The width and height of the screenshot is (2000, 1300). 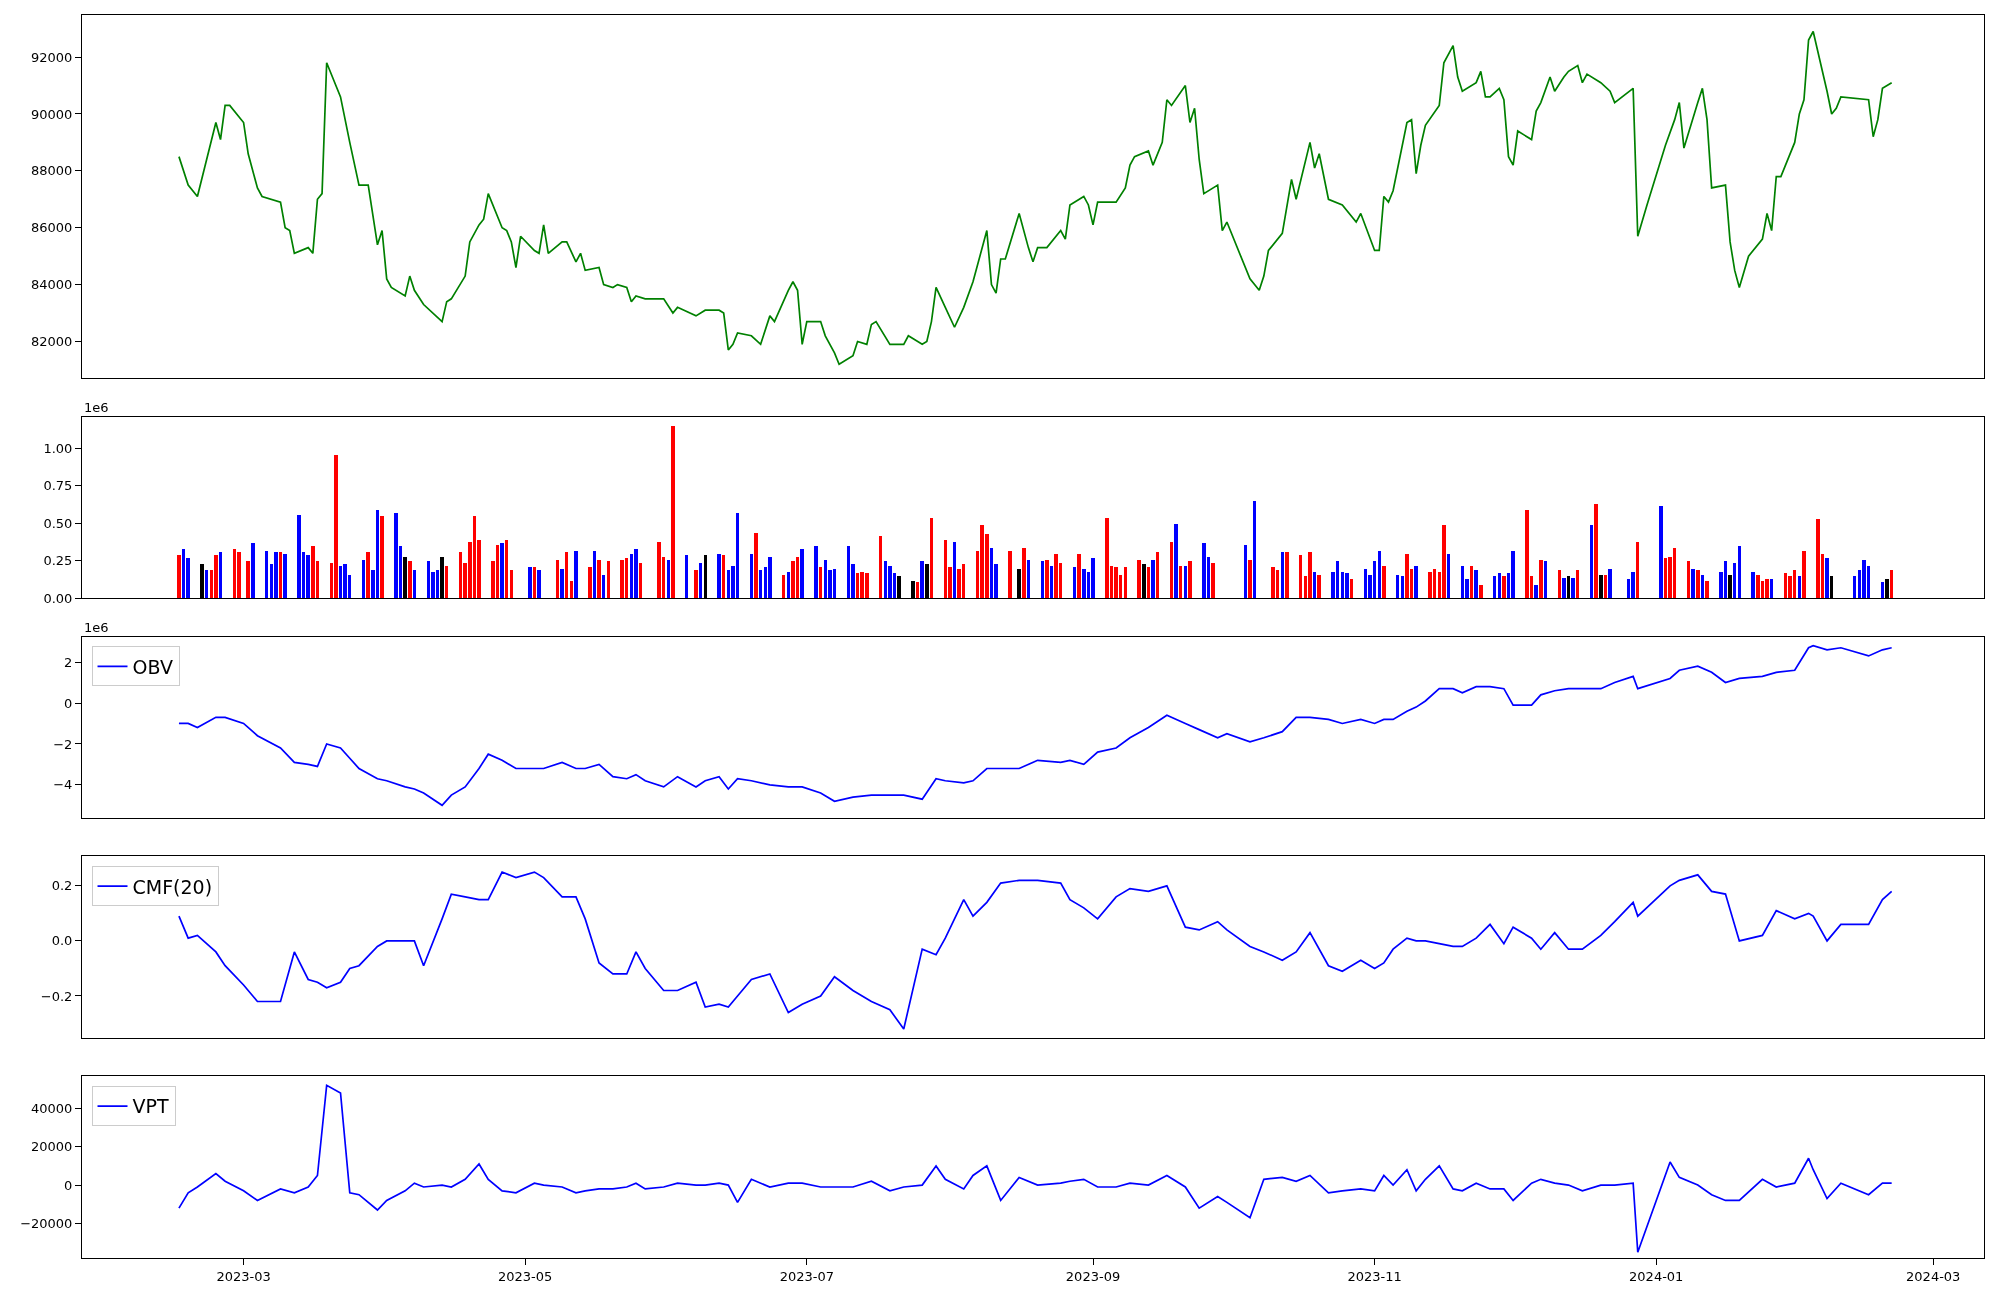 What do you see at coordinates (1035, 725) in the screenshot?
I see `line-series` at bounding box center [1035, 725].